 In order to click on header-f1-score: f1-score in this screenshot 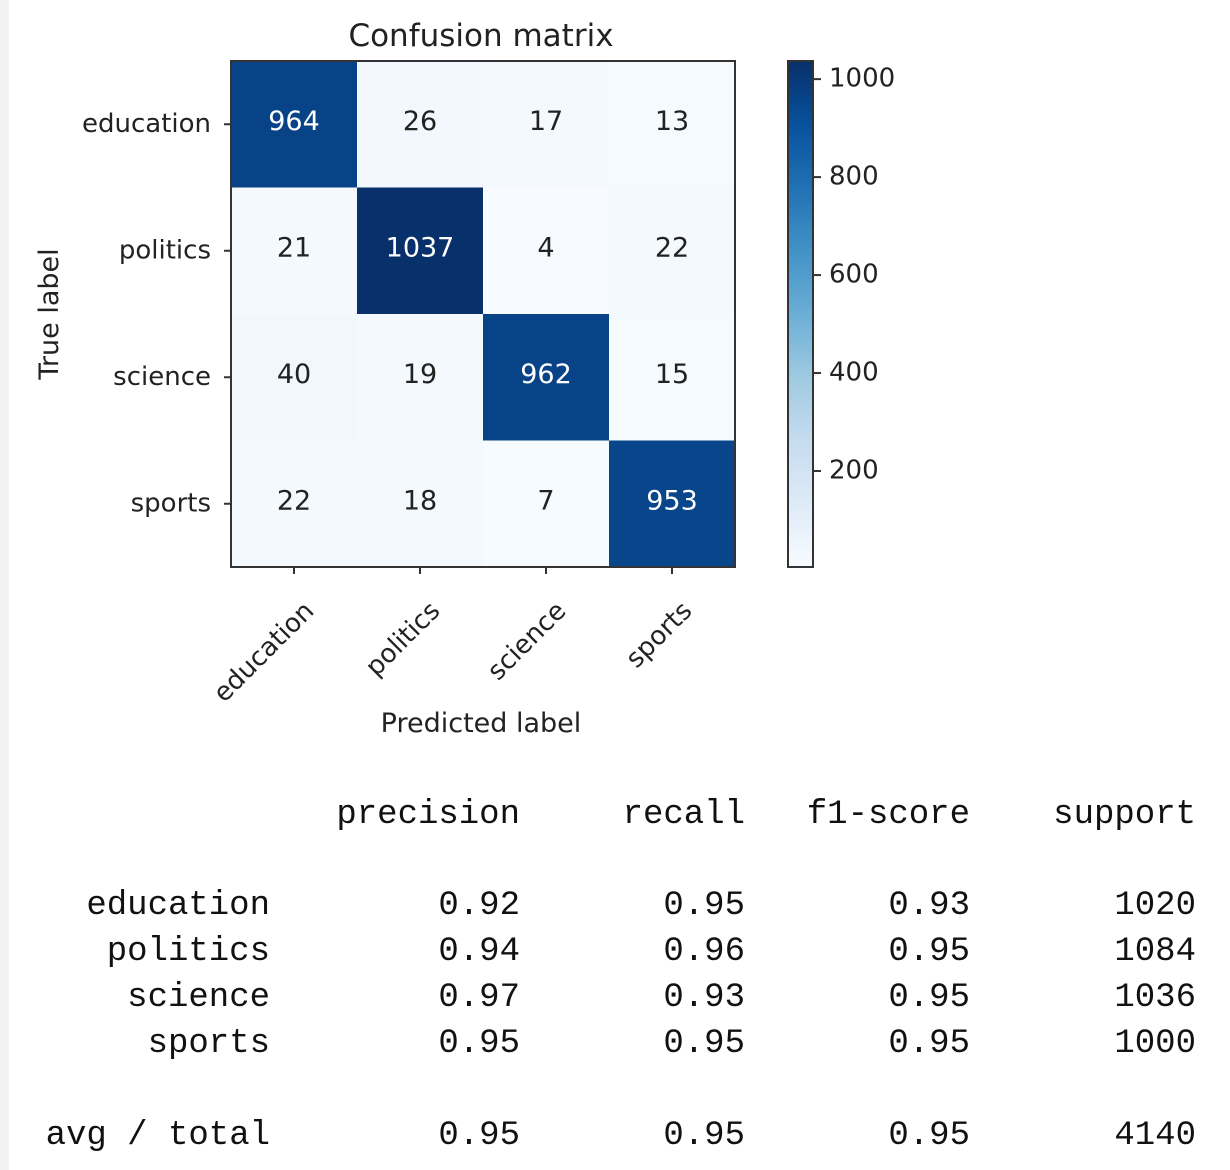, I will do `click(888, 815)`.